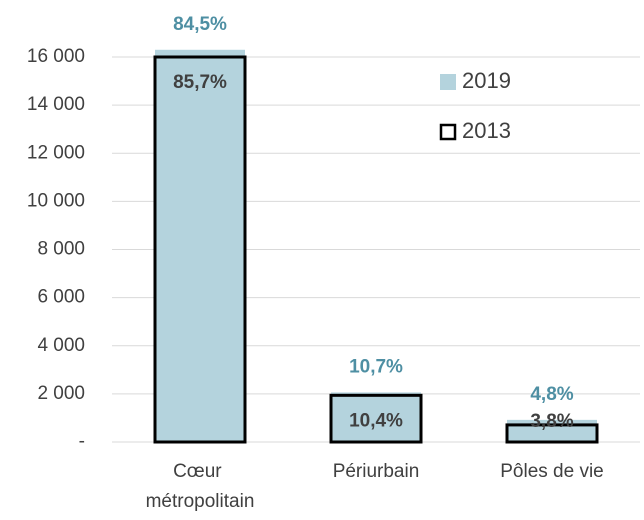  I want to click on y-tick-label: 10 000, so click(56, 200).